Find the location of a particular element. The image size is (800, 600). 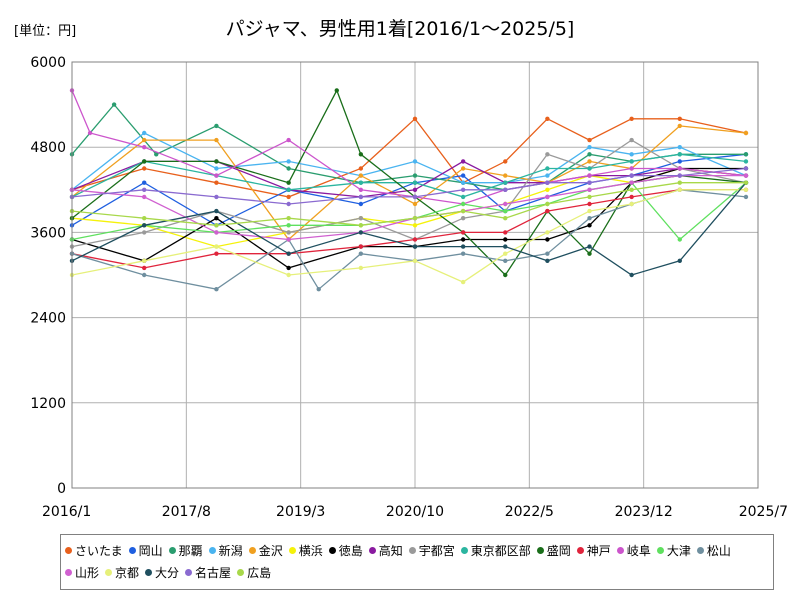

y-tick-label: 6000 is located at coordinates (48, 63).